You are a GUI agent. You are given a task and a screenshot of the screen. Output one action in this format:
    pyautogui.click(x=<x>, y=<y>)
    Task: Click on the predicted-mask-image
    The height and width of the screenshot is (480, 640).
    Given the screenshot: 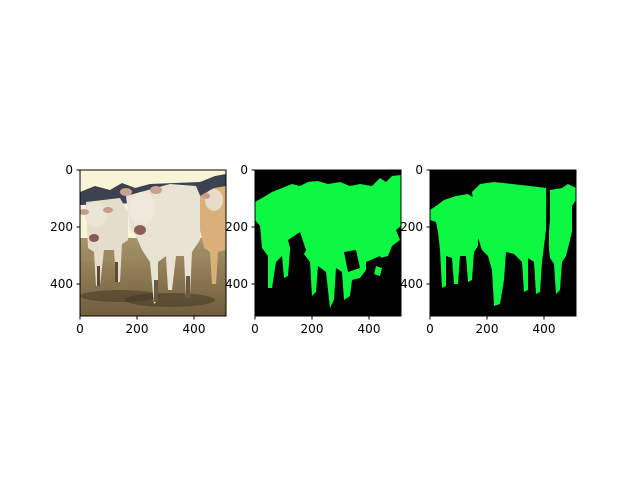 What is the action you would take?
    pyautogui.click(x=328, y=243)
    